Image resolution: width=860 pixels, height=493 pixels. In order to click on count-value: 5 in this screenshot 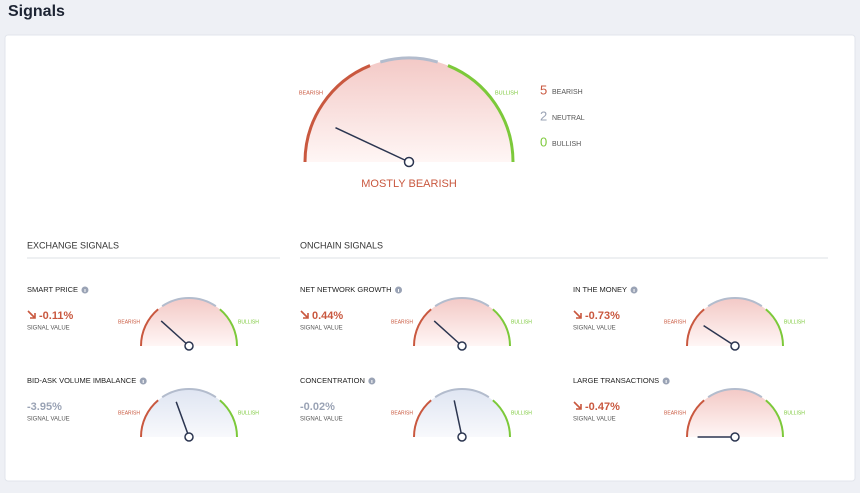, I will do `click(543, 89)`.